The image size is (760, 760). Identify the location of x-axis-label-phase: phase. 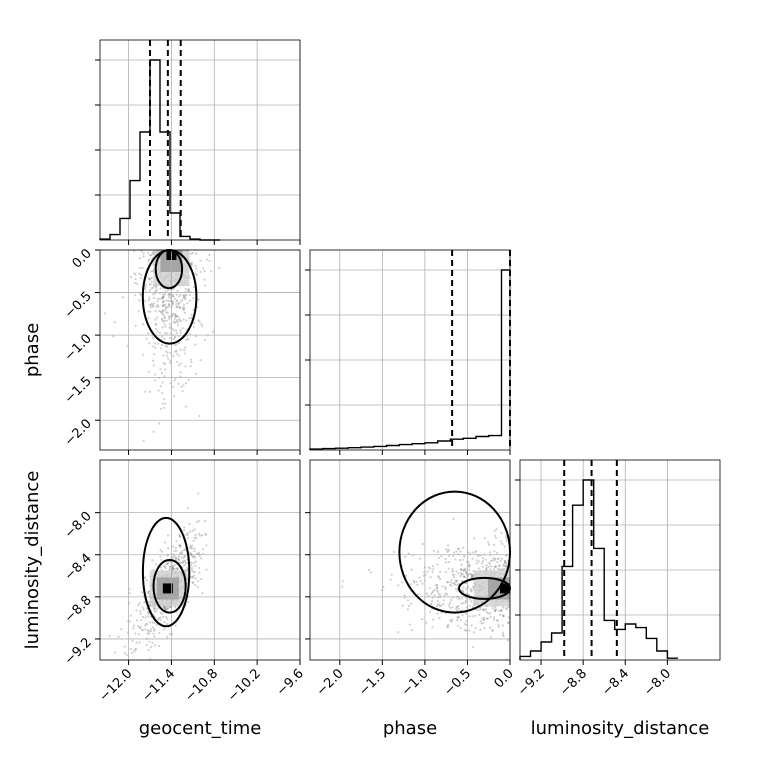
(410, 728).